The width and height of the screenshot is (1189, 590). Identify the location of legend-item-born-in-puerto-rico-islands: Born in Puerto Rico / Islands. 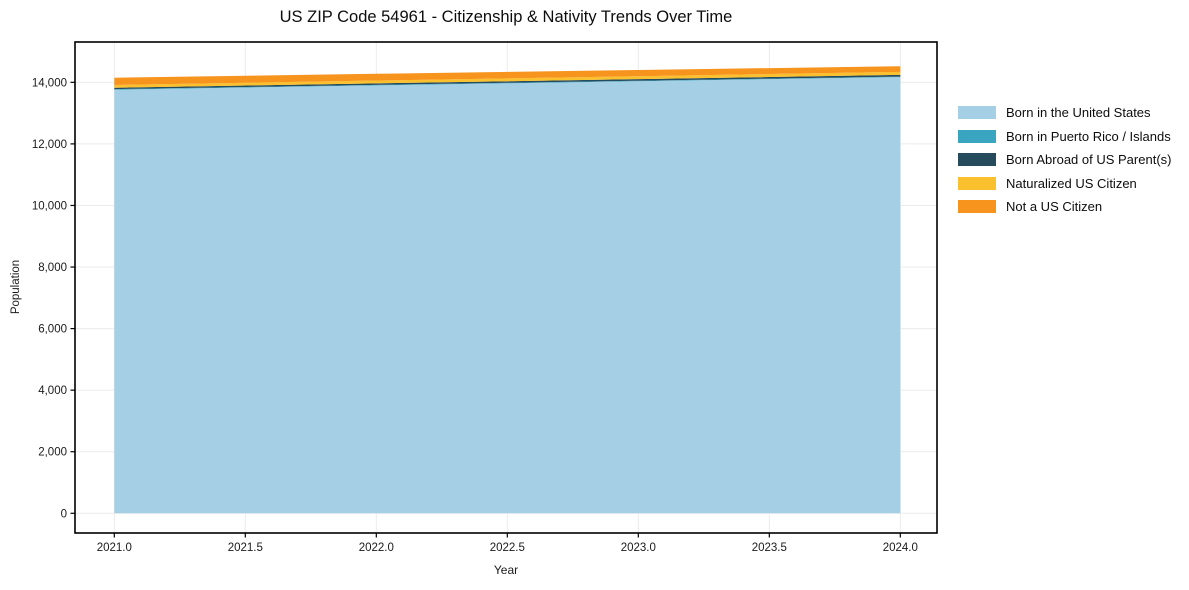
(1064, 136).